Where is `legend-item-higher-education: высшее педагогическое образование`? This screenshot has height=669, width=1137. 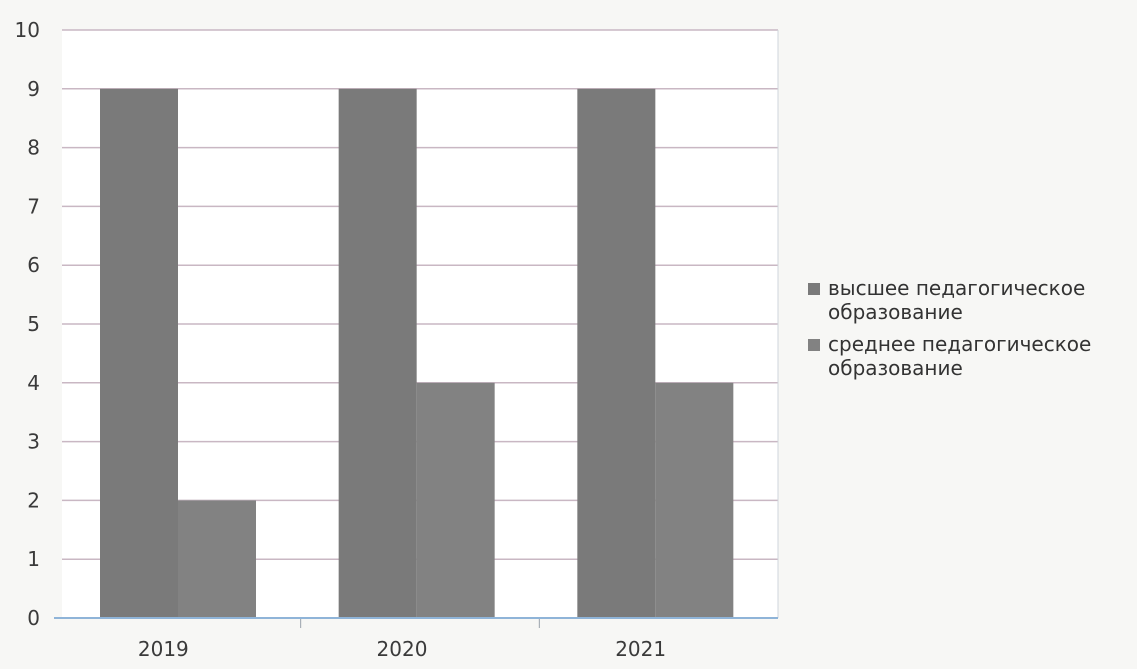 legend-item-higher-education: высшее педагогическое образование is located at coordinates (968, 300).